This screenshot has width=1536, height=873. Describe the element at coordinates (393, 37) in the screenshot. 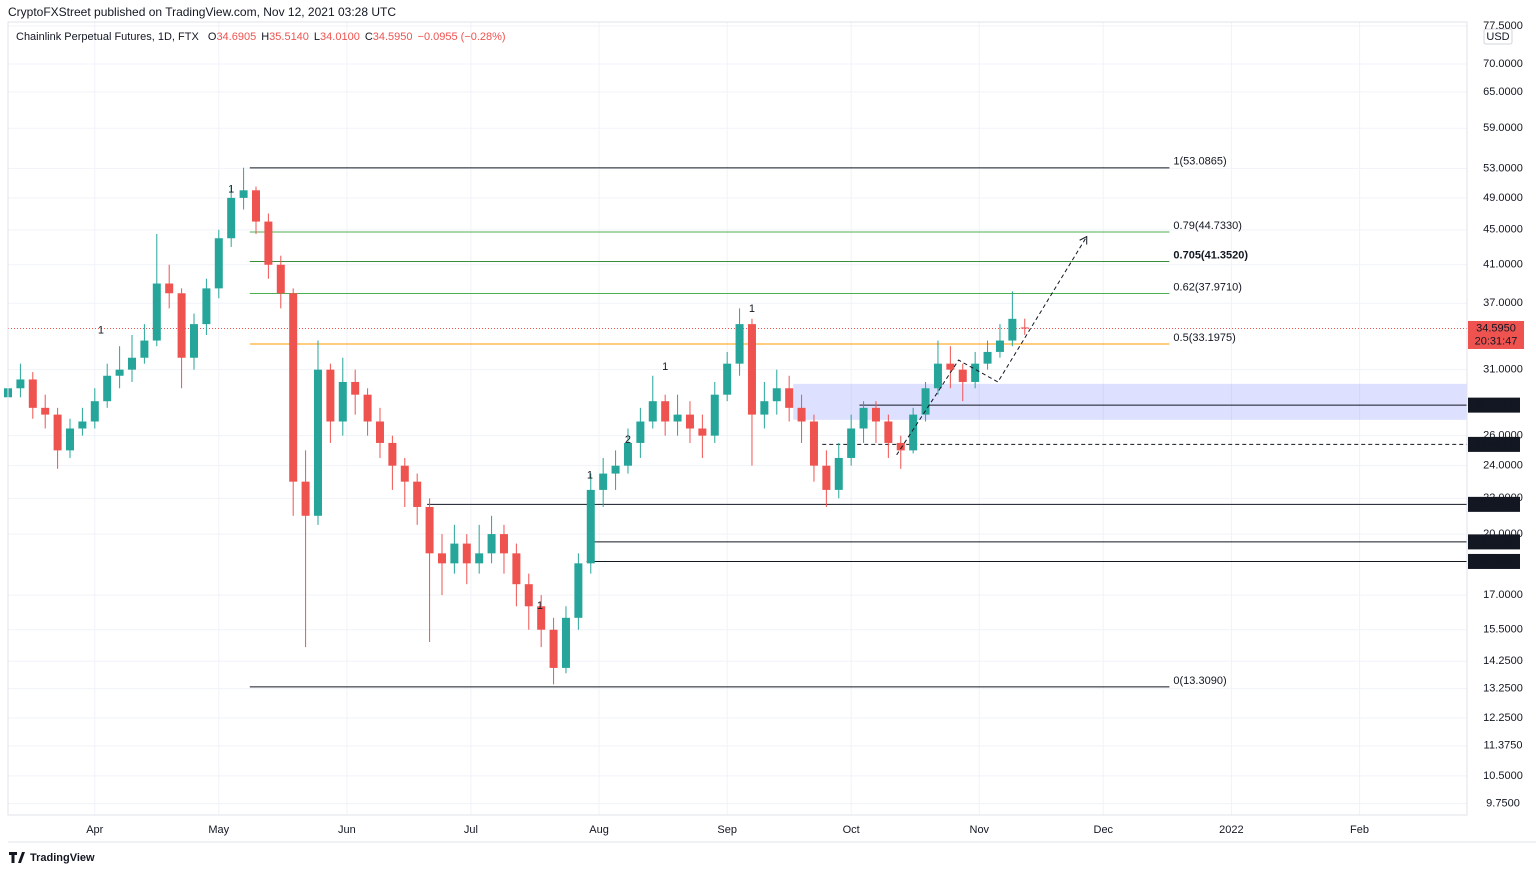

I see `legend-value: 34.5950` at that location.